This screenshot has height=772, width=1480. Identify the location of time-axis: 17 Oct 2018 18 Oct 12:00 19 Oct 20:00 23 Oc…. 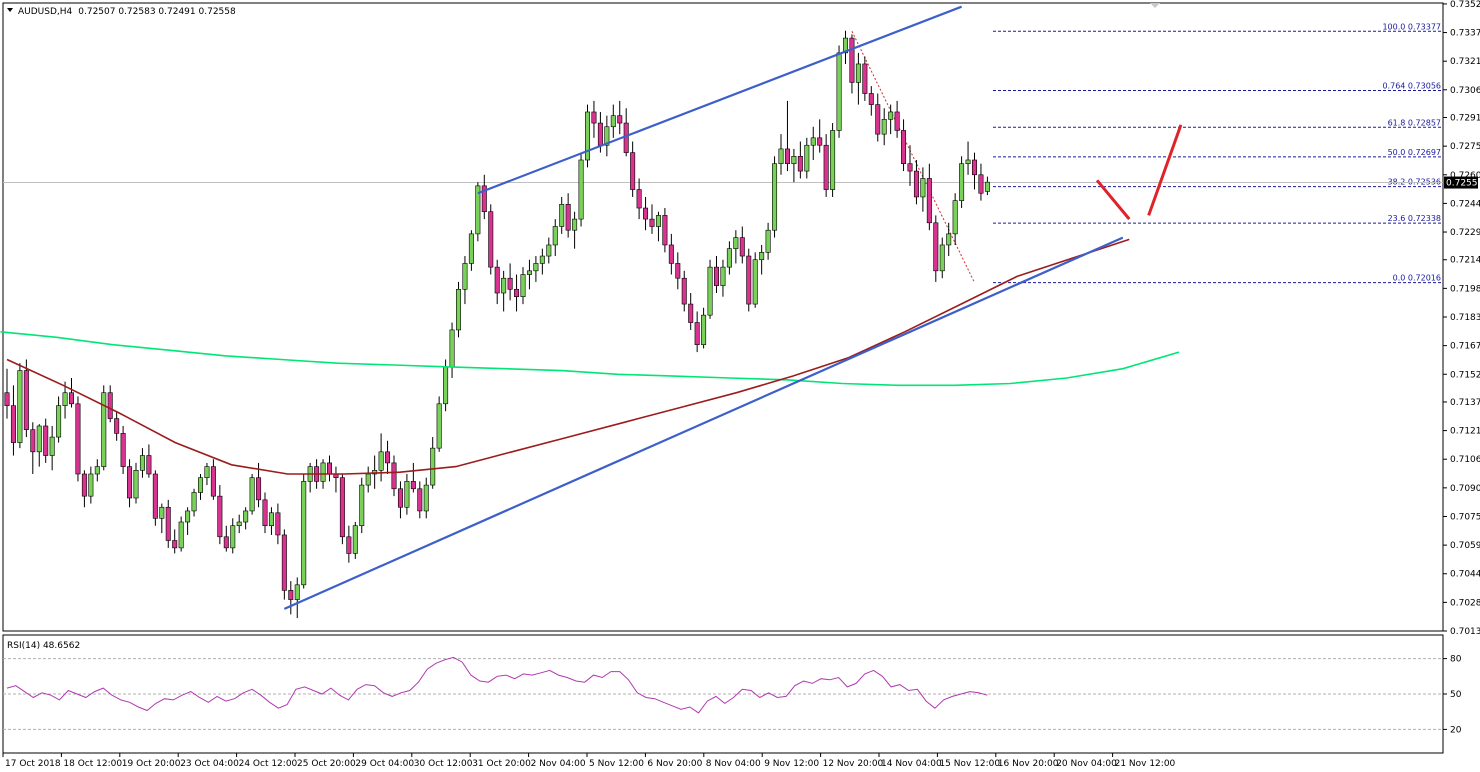
(589, 761).